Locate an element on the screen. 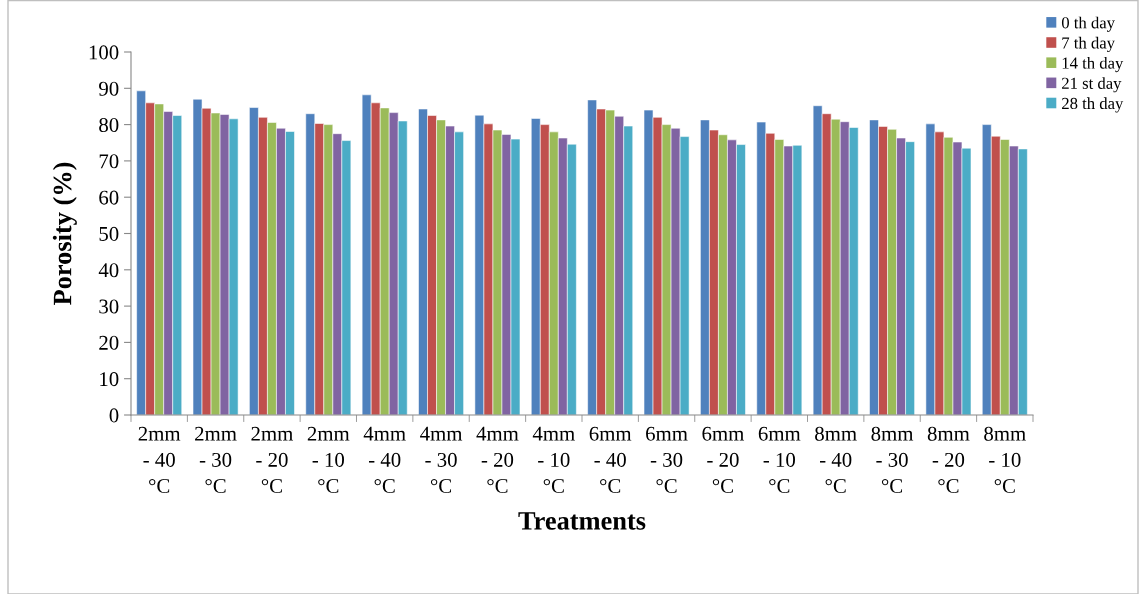 The height and width of the screenshot is (594, 1139). legend-label: 0 th day is located at coordinates (1088, 24).